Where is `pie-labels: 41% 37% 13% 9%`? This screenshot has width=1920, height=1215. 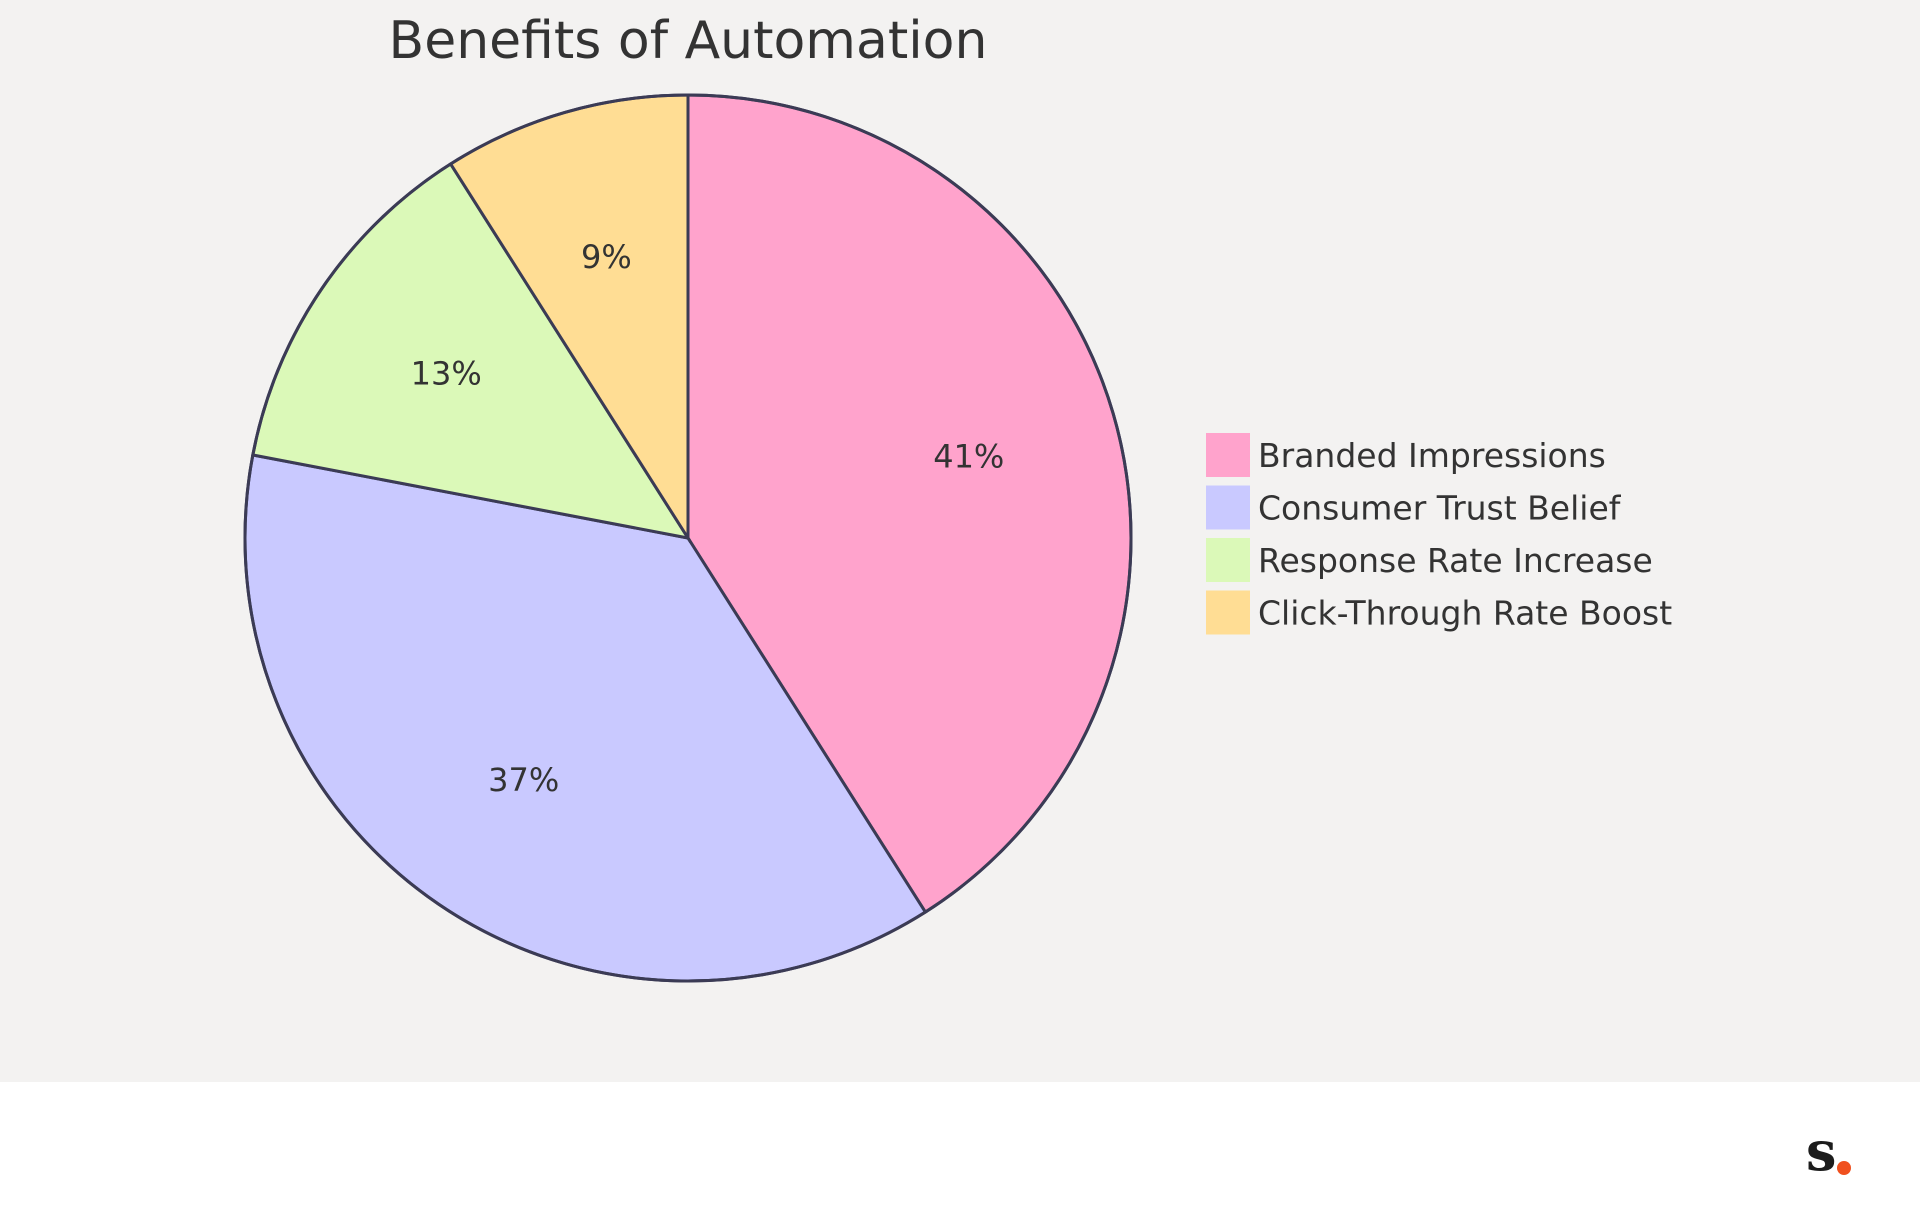 pie-labels: 41% 37% 13% 9% is located at coordinates (708, 518).